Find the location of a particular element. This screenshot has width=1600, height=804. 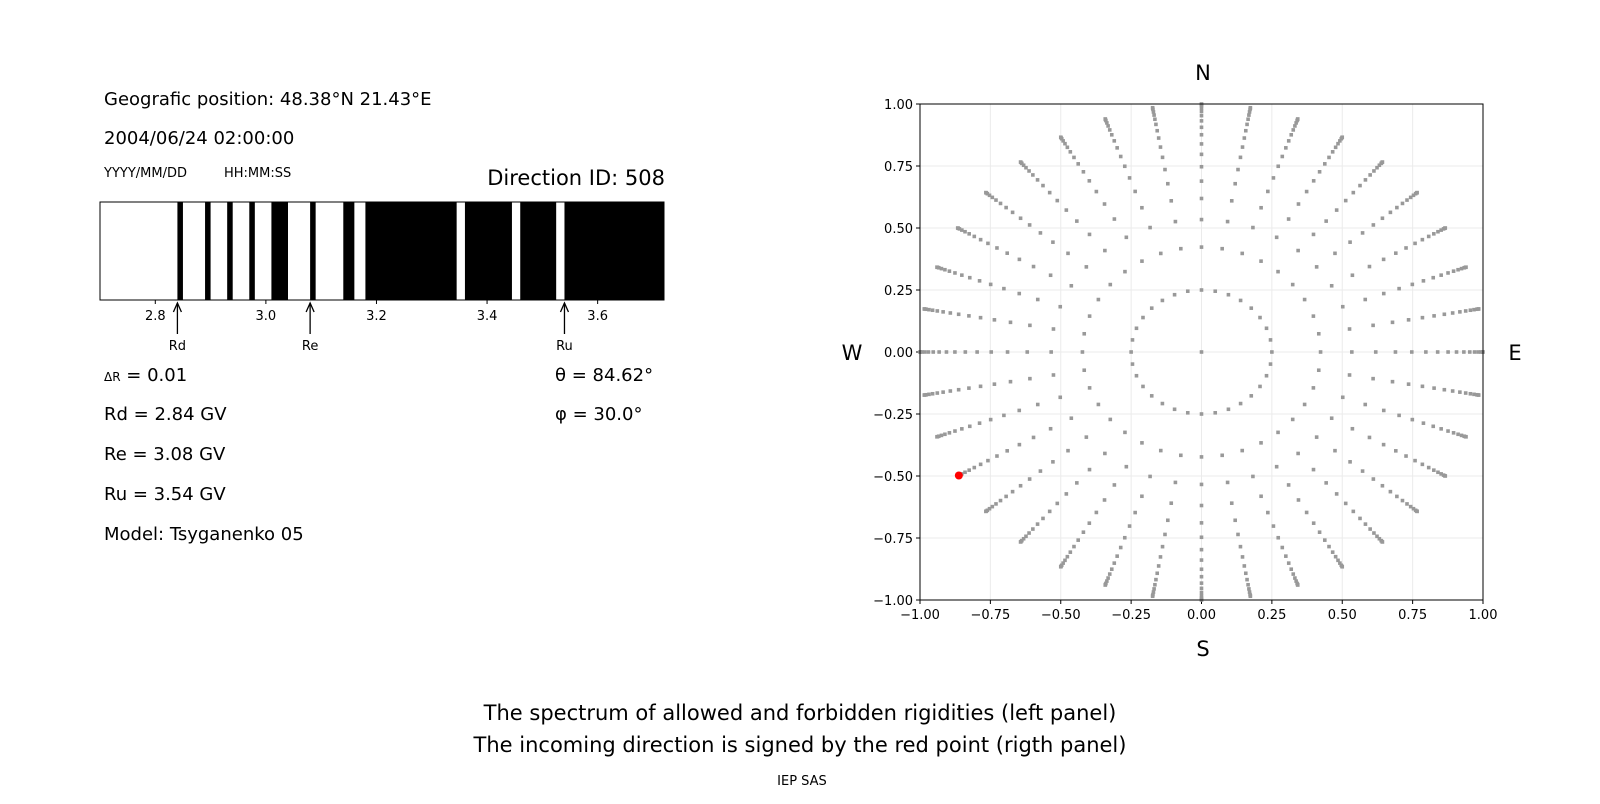

re-value: Re = 3.08 GV is located at coordinates (165, 454).